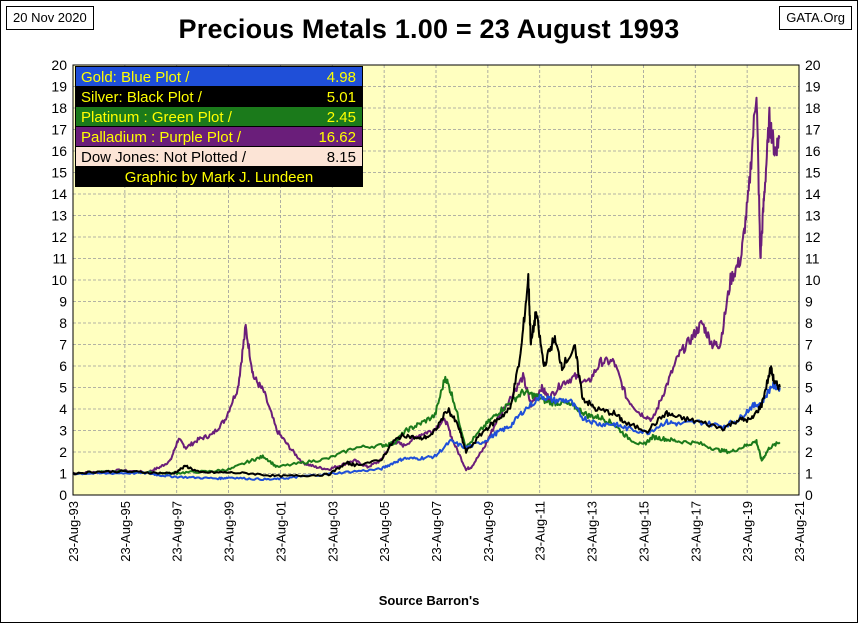  I want to click on y-tick-label-right: 5, so click(809, 388).